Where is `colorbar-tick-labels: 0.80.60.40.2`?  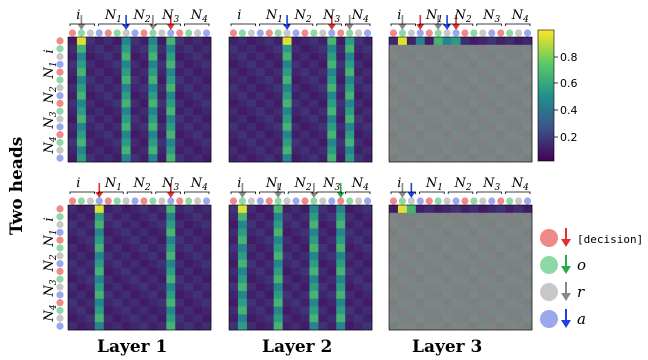 colorbar-tick-labels: 0.80.60.40.2 is located at coordinates (566, 97).